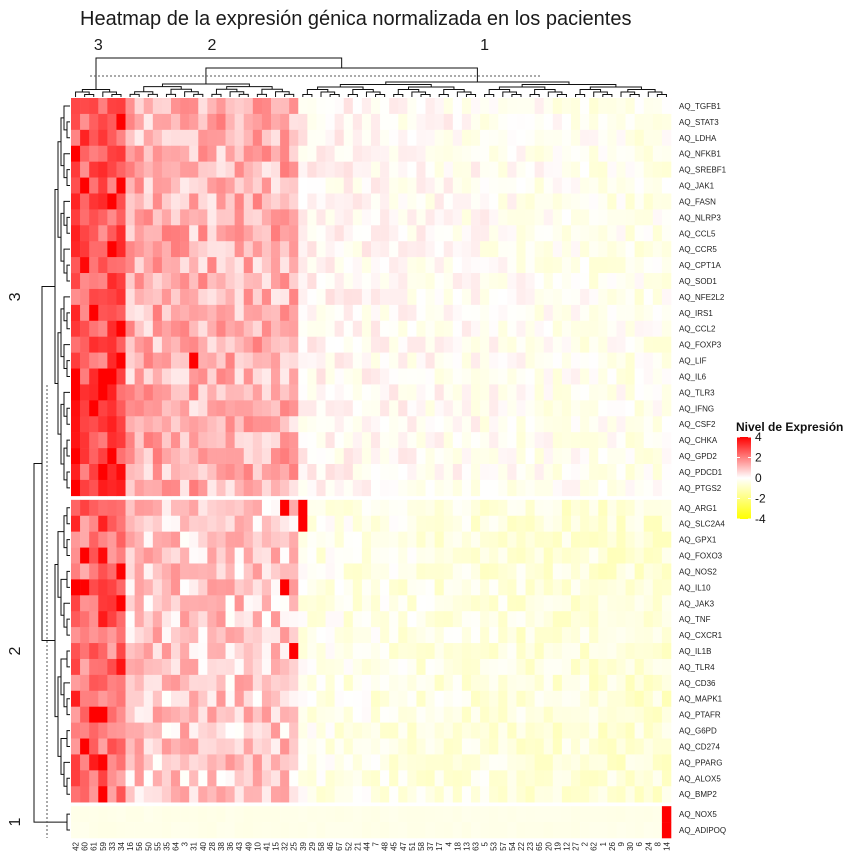 The width and height of the screenshot is (864, 864). What do you see at coordinates (385, 845) in the screenshot?
I see `column-label: 48` at bounding box center [385, 845].